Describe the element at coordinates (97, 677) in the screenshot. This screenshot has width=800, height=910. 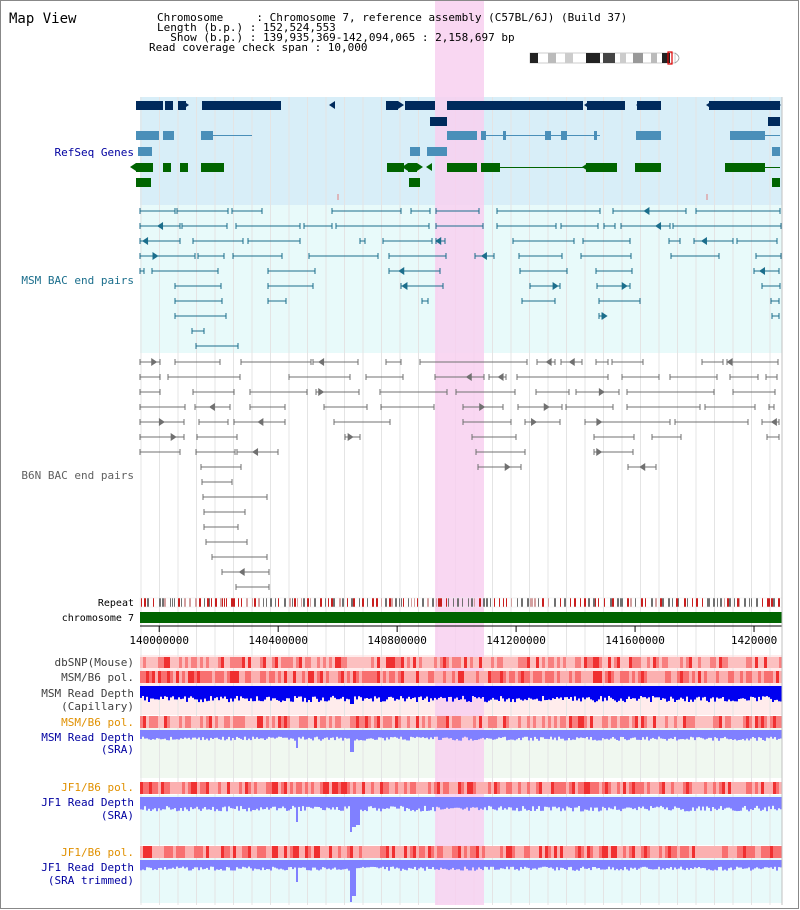
I see `msm-b6-pol-label: MSM/B6 pol.` at that location.